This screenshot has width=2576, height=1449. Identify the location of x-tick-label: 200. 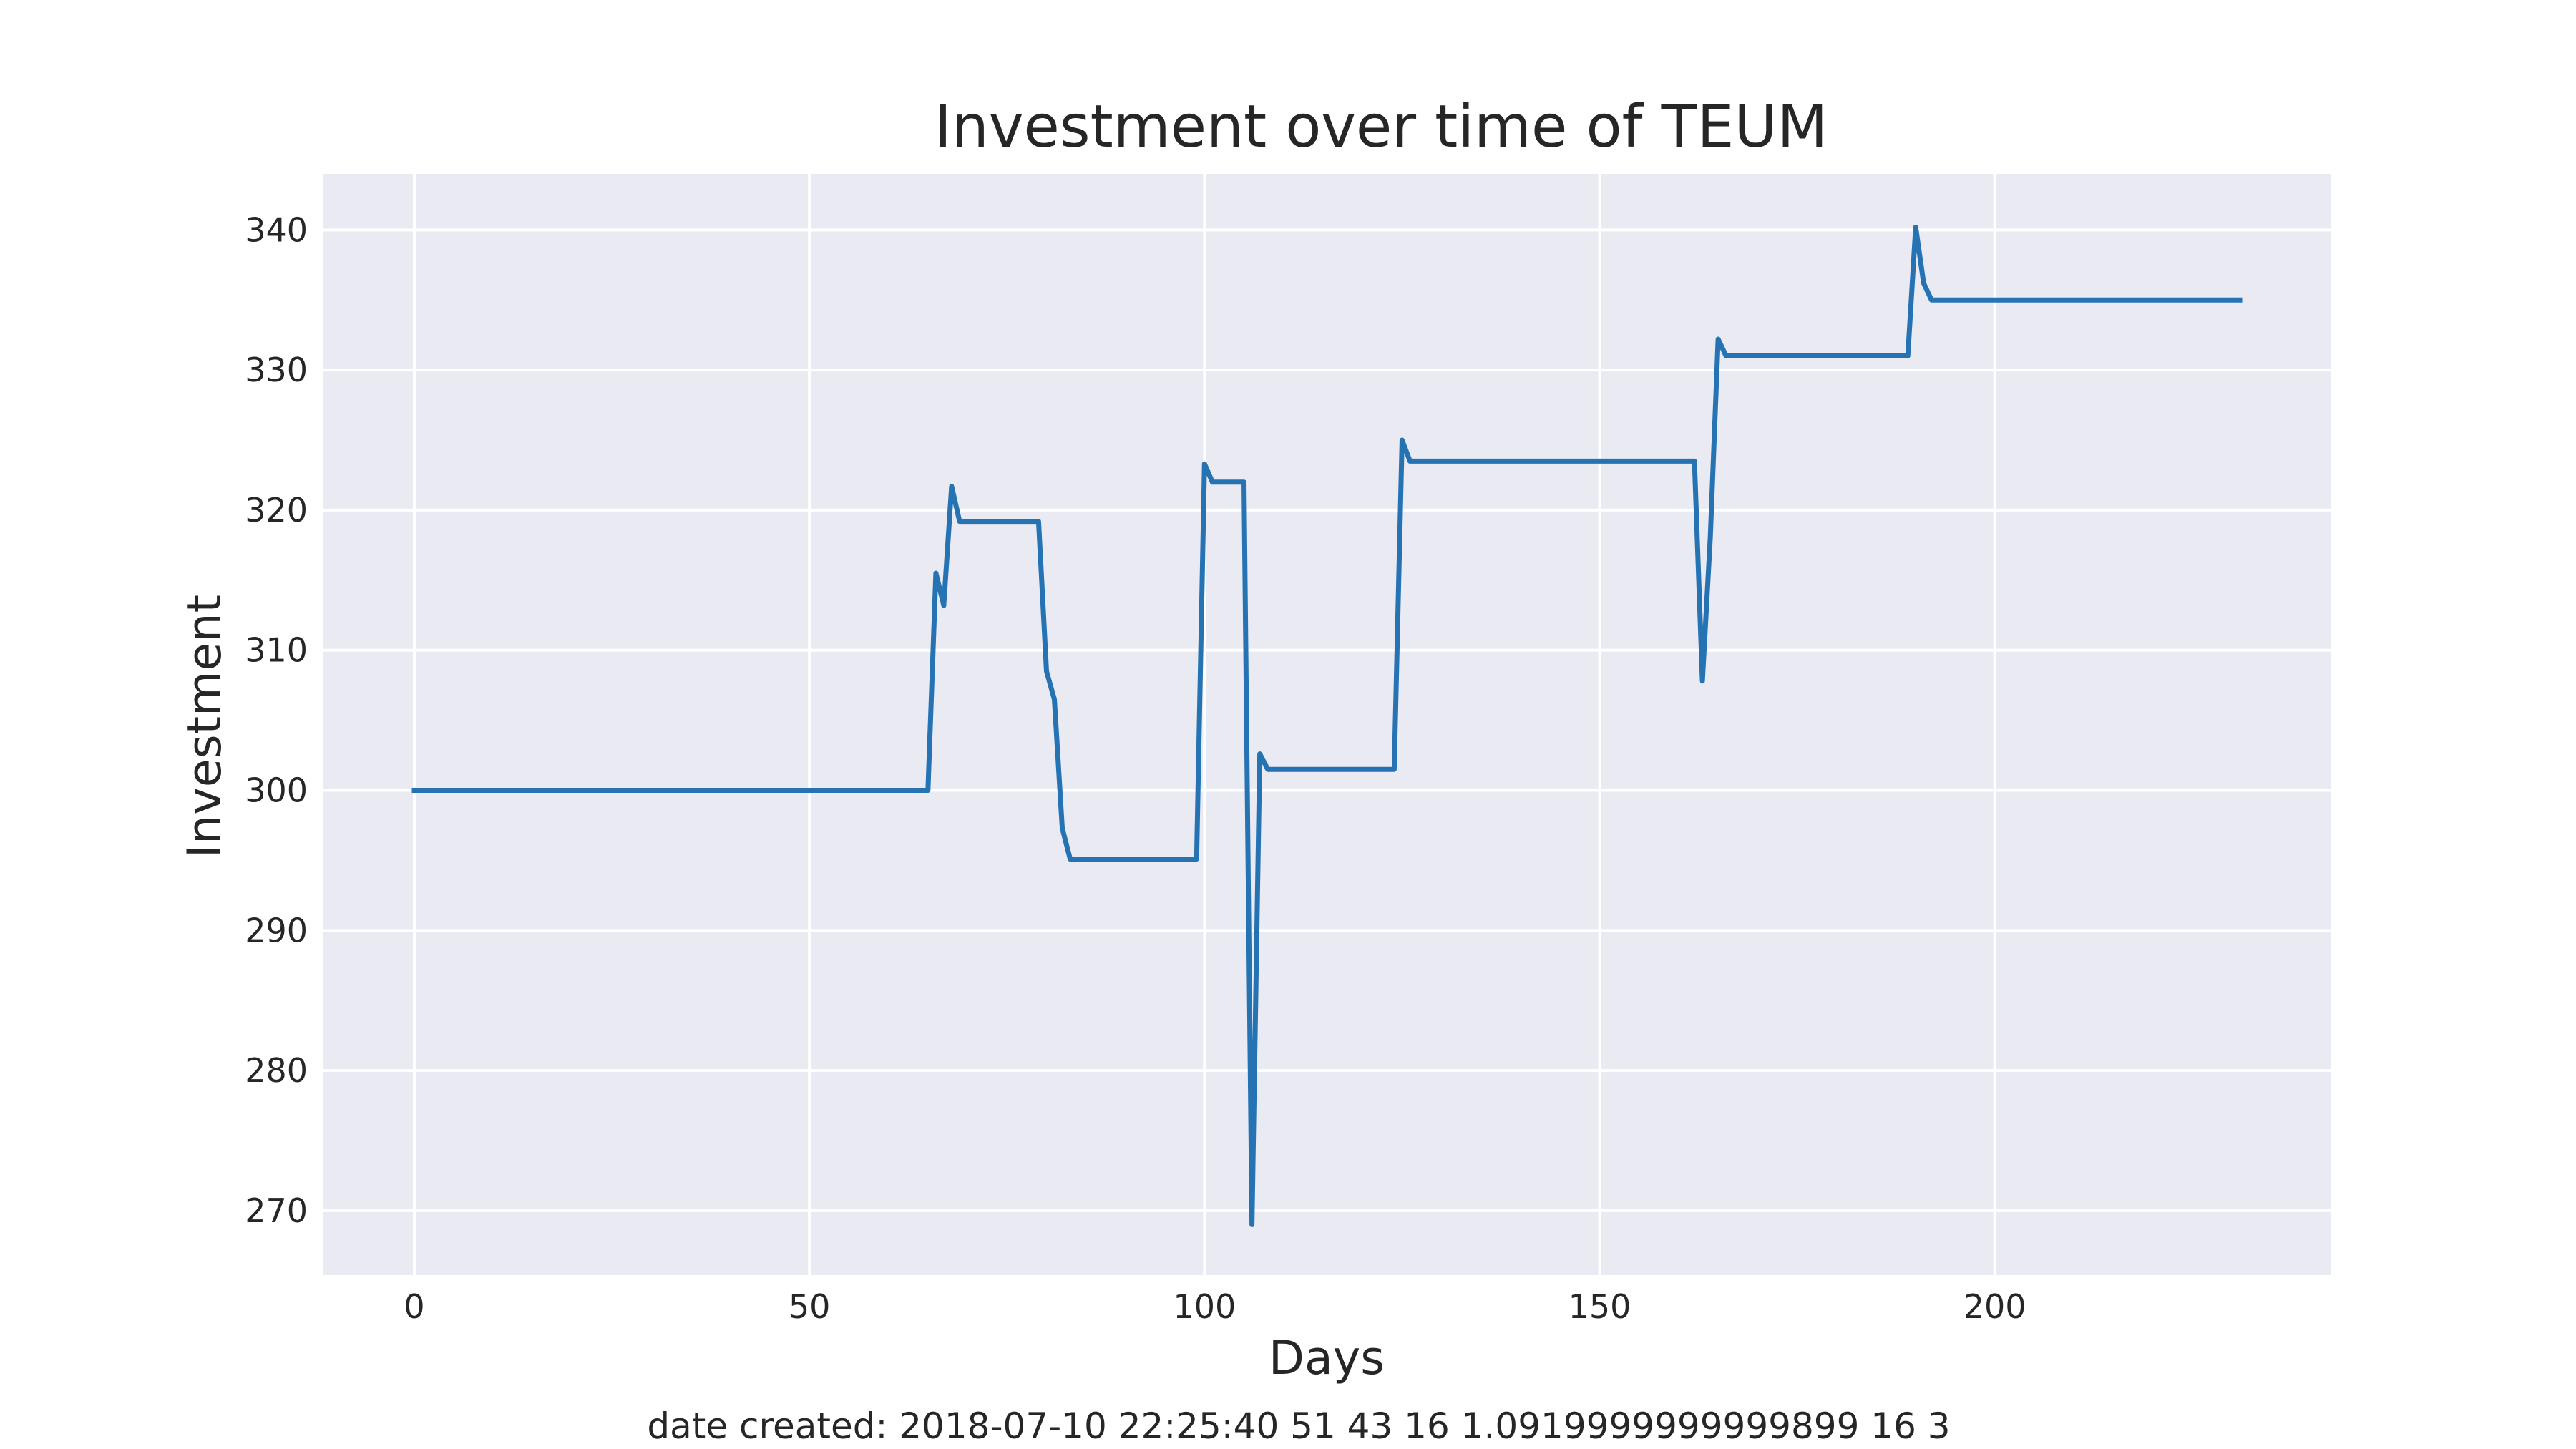
(1994, 1306).